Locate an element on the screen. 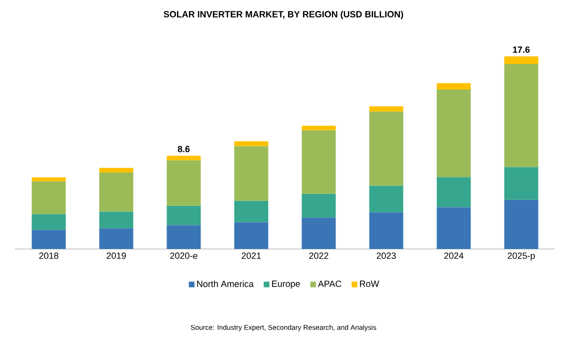  x-tick-label: 2021 is located at coordinates (251, 255).